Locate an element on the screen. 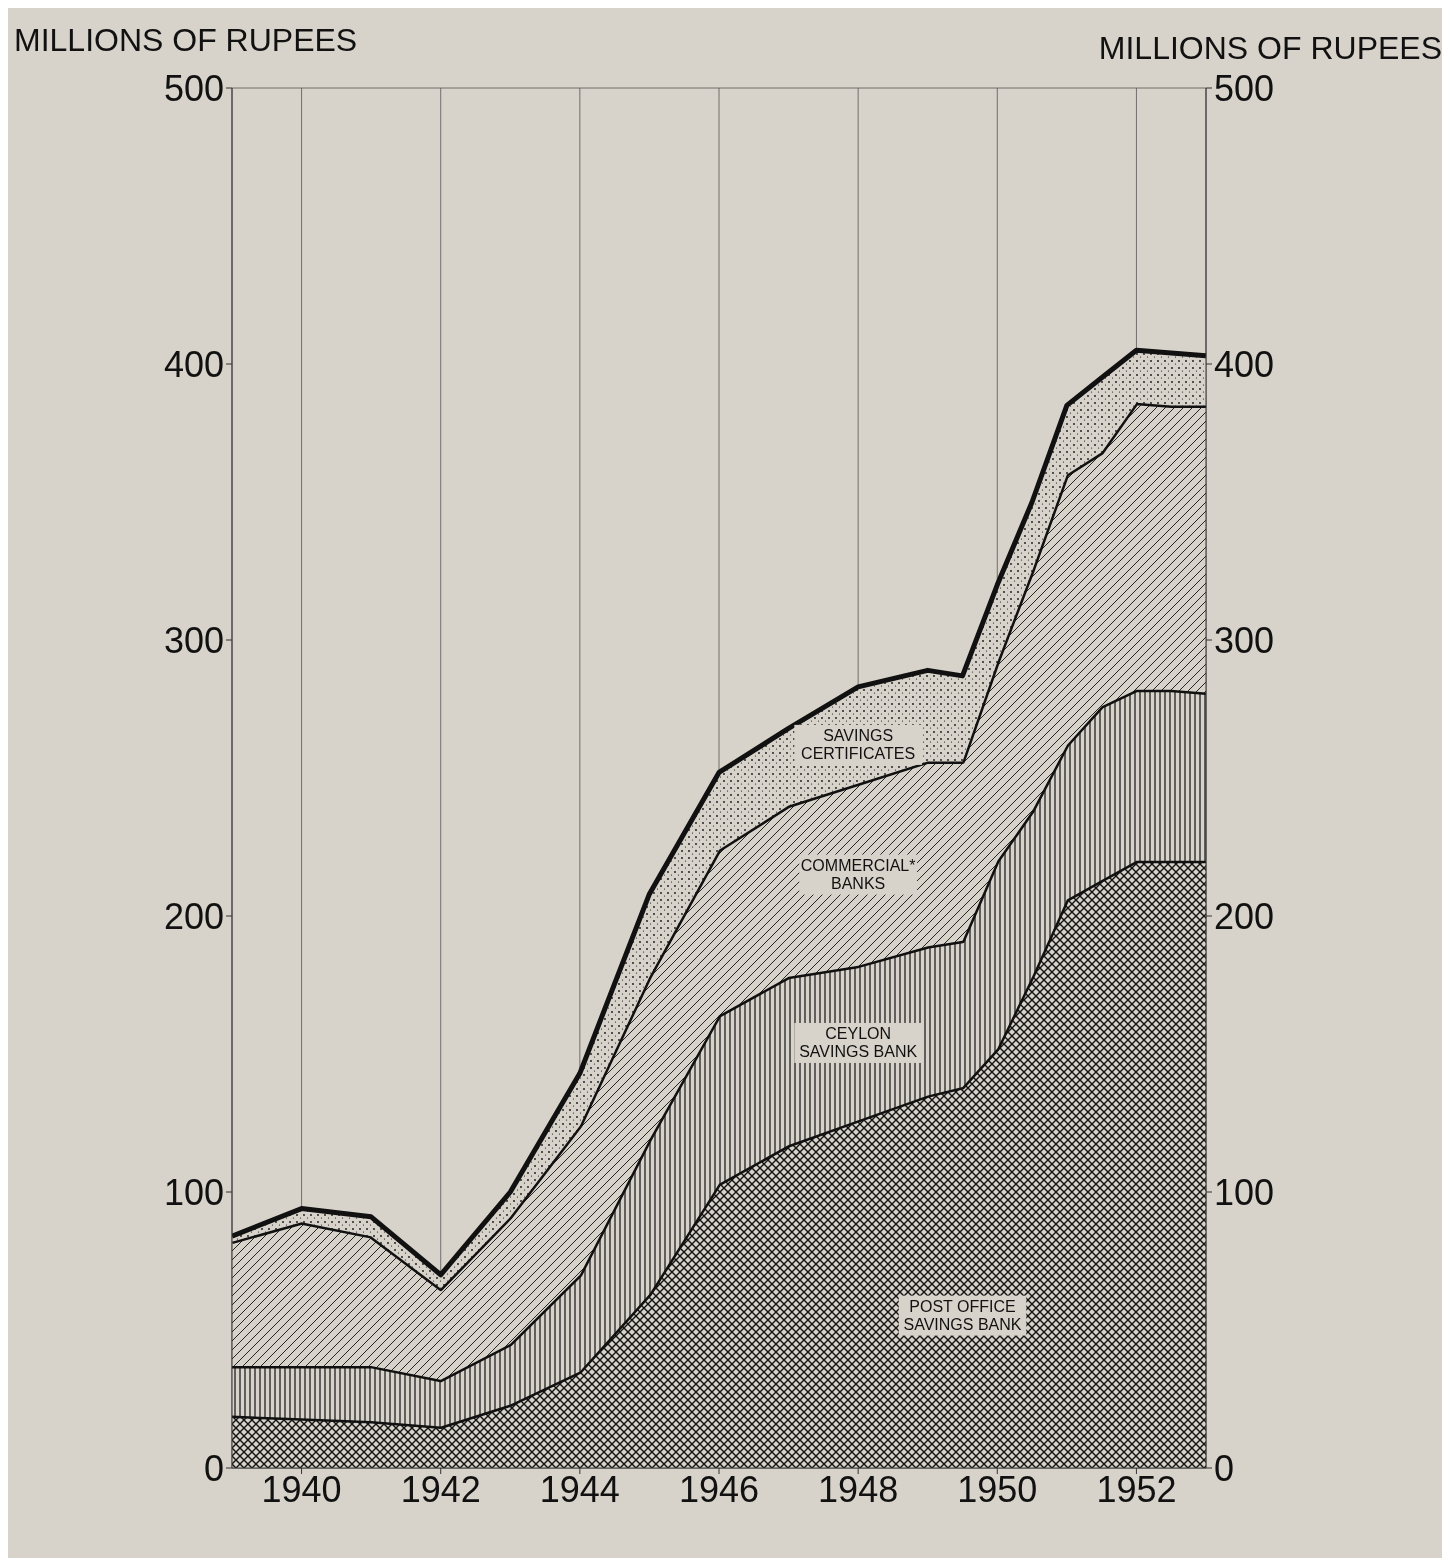 This screenshot has height=1560, width=1450. y2-tick-label: 100 is located at coordinates (1244, 1192).